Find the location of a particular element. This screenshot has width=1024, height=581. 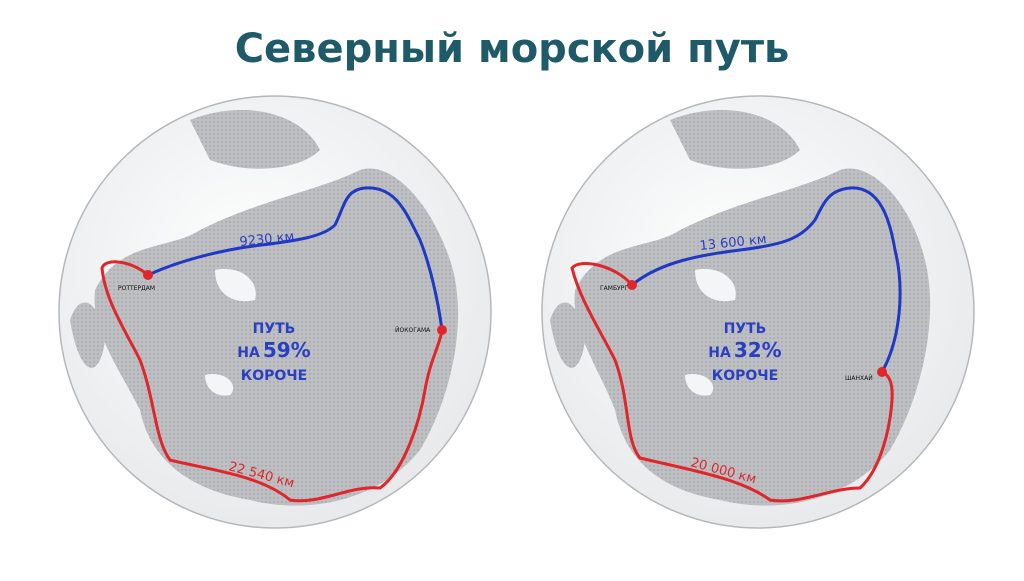

origin-label: ГАМБУРГ is located at coordinates (614, 288).